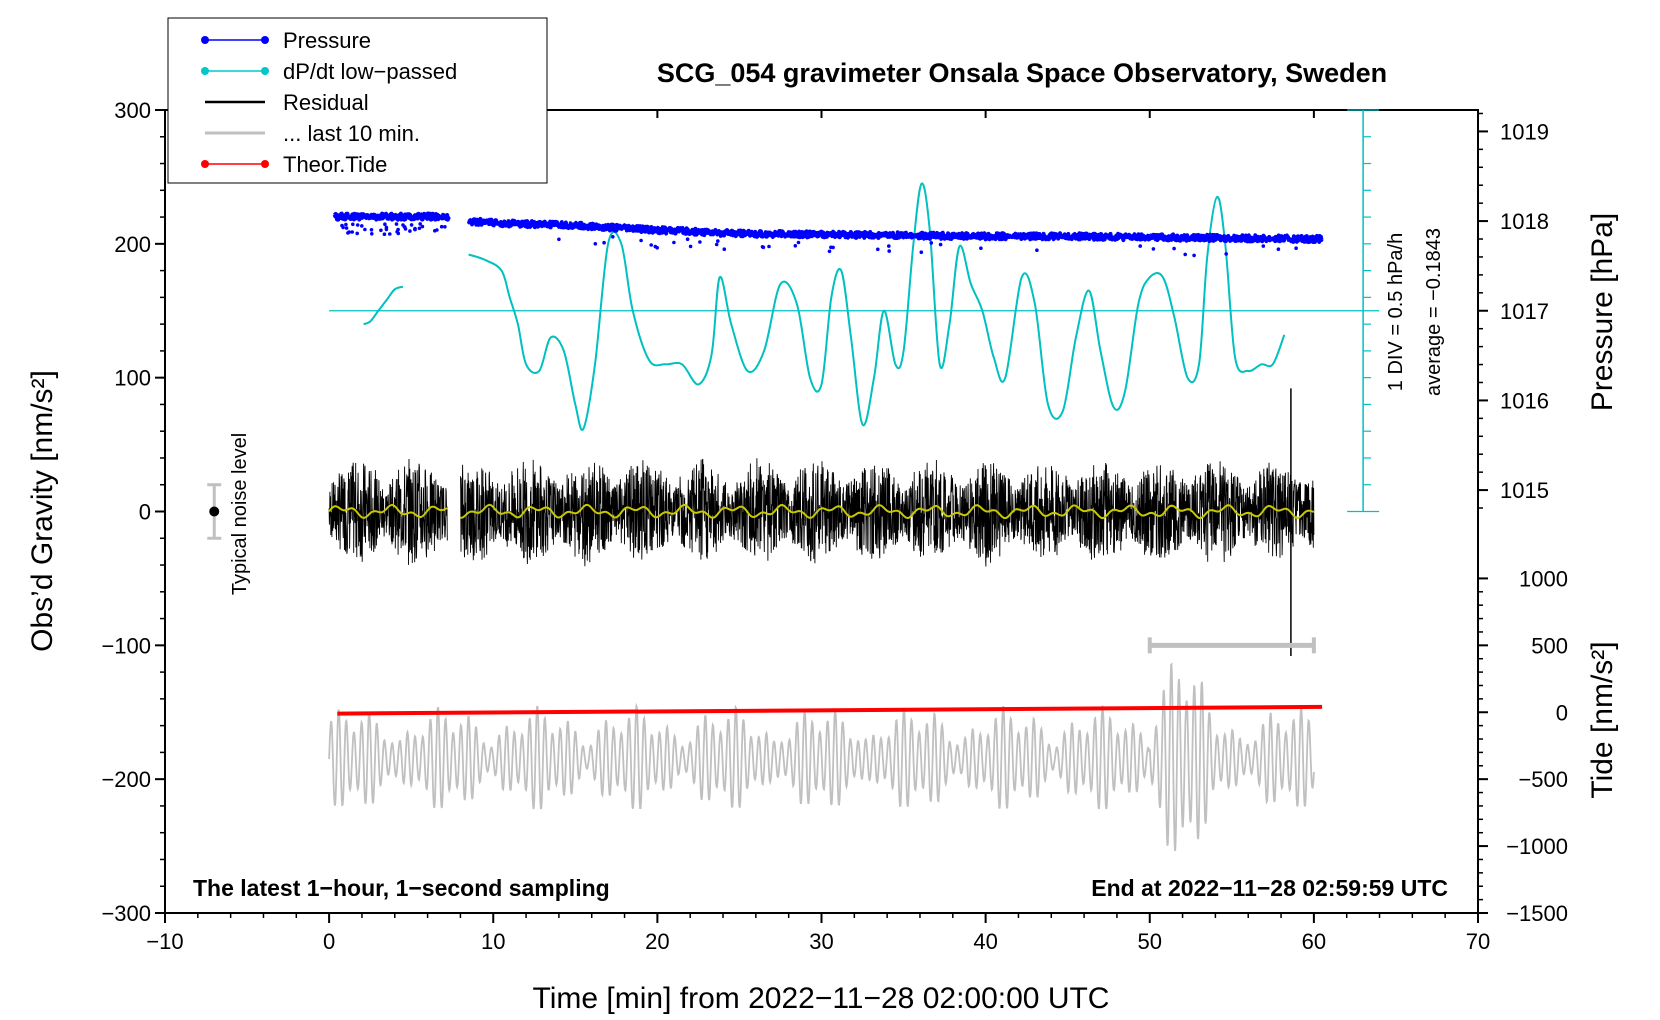  I want to click on y-tick-label: −200, so click(126, 779).